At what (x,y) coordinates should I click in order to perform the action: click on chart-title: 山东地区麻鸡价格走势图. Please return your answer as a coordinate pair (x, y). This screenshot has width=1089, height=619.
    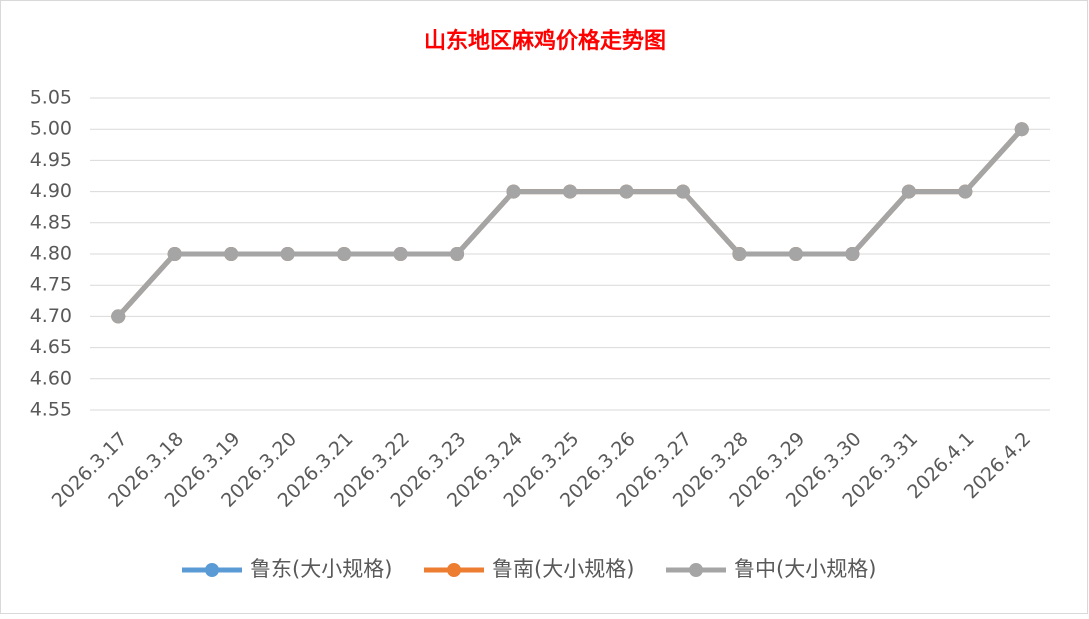
    Looking at the image, I should click on (545, 41).